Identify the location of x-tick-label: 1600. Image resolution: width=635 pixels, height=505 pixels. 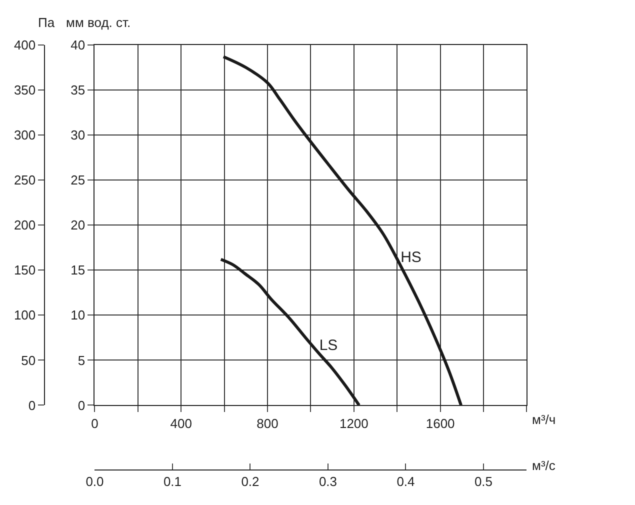
(440, 423).